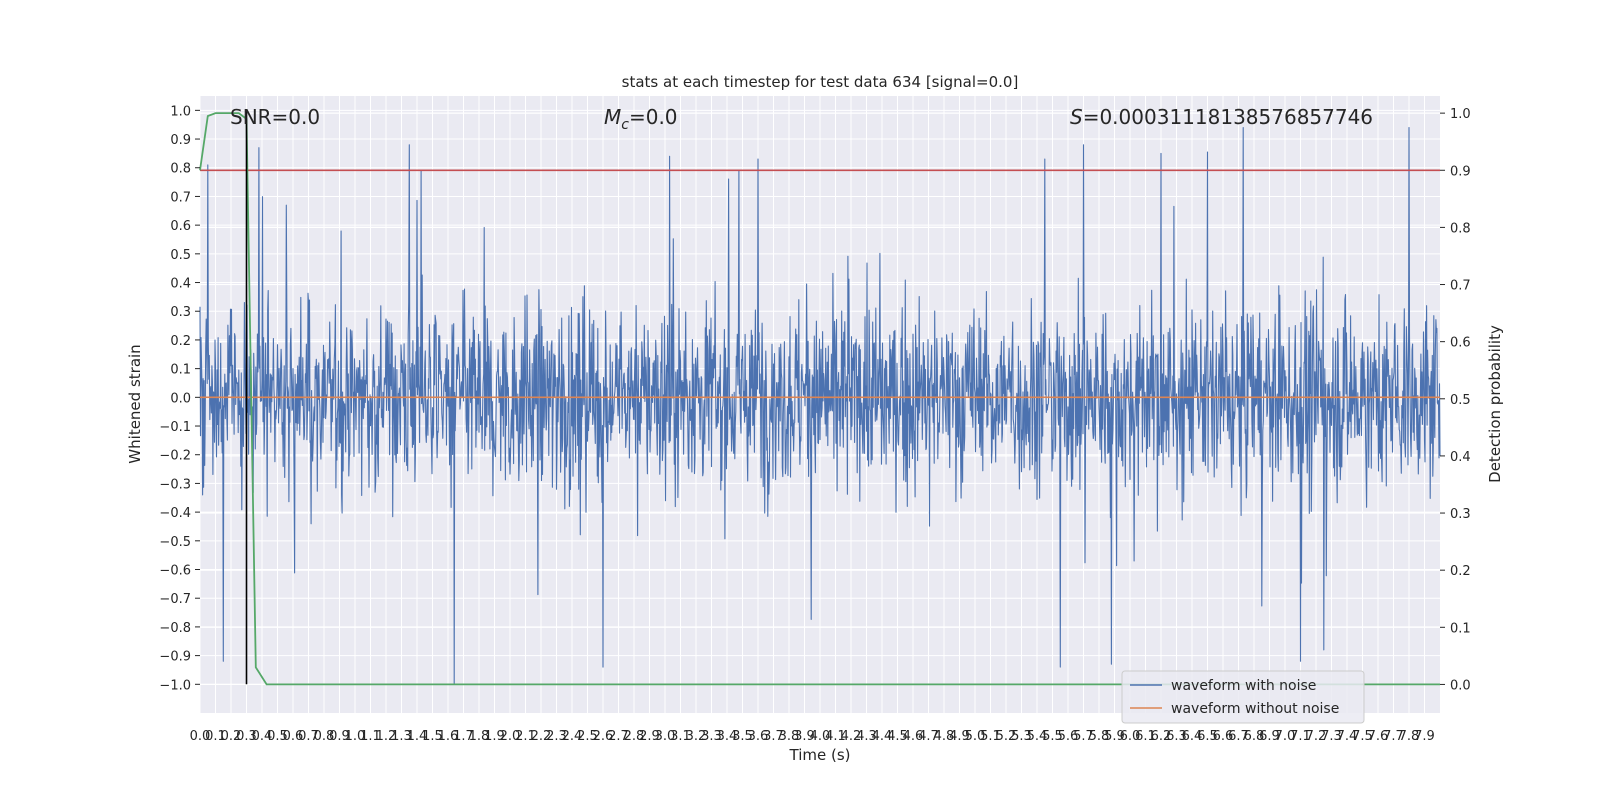 The image size is (1600, 800). I want to click on chirp-mass-annotation: Mc=0.0, so click(641, 119).